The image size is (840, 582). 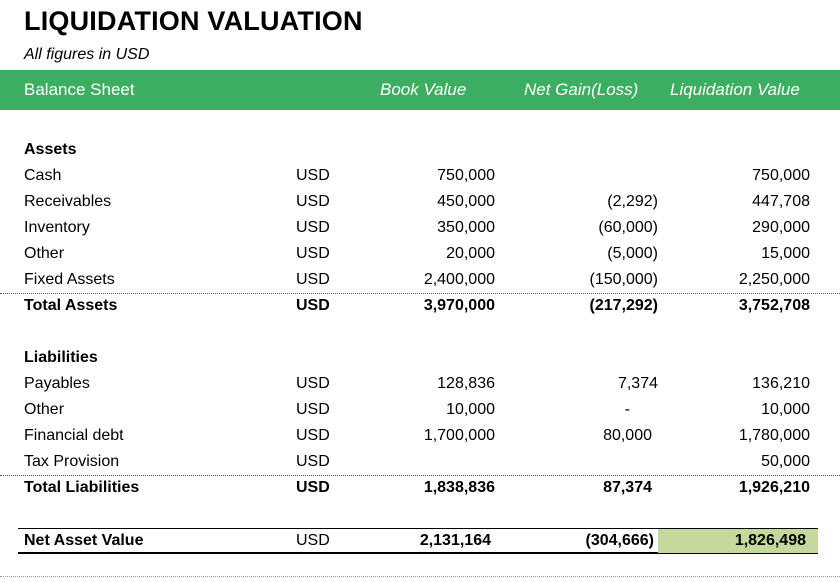 I want to click on row-net-gain: -, so click(x=627, y=409).